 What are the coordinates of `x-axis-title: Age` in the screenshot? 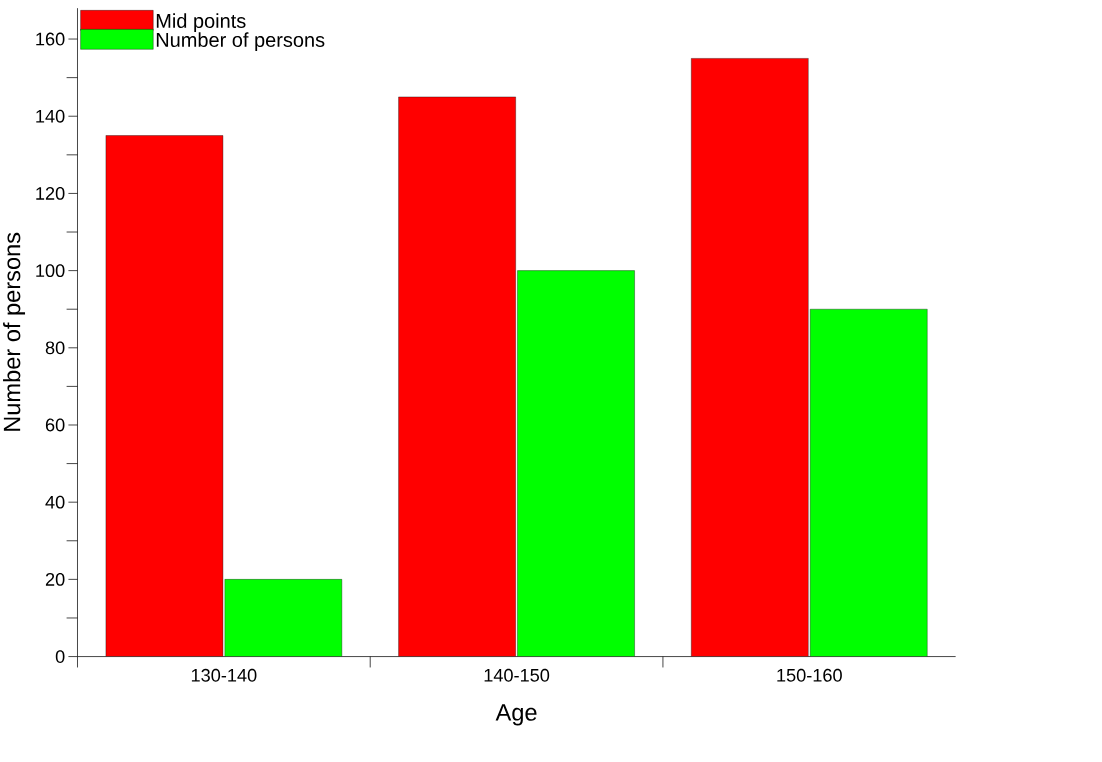 It's located at (516, 715).